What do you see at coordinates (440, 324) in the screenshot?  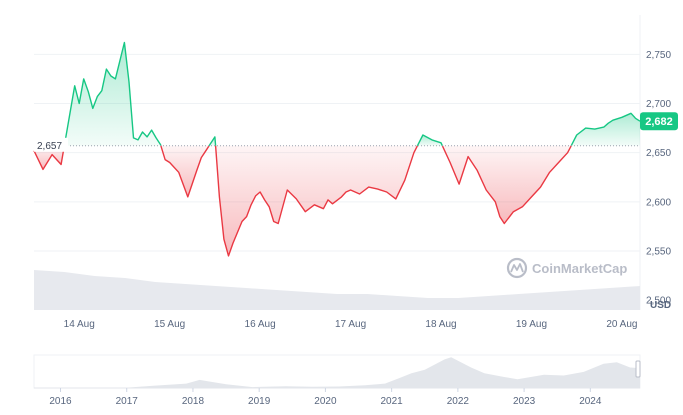 I see `x-tick-label: 18 Aug` at bounding box center [440, 324].